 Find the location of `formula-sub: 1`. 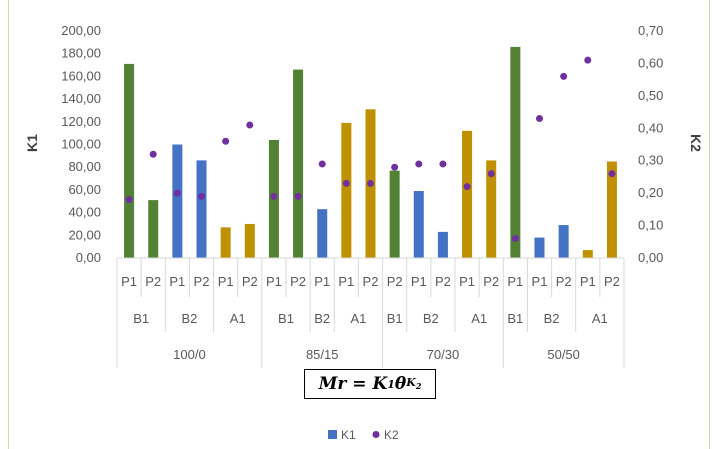

formula-sub: 1 is located at coordinates (391, 384).